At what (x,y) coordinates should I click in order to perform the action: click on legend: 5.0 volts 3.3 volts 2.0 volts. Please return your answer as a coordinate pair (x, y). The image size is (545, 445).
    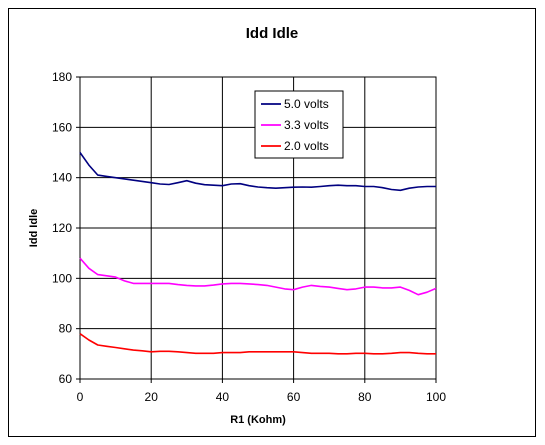
    Looking at the image, I should click on (299, 124).